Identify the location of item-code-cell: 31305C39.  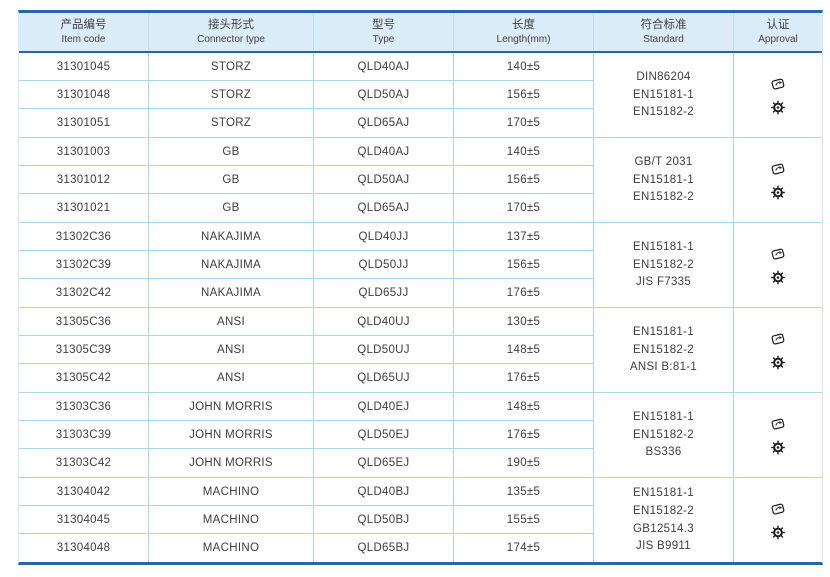
(84, 350).